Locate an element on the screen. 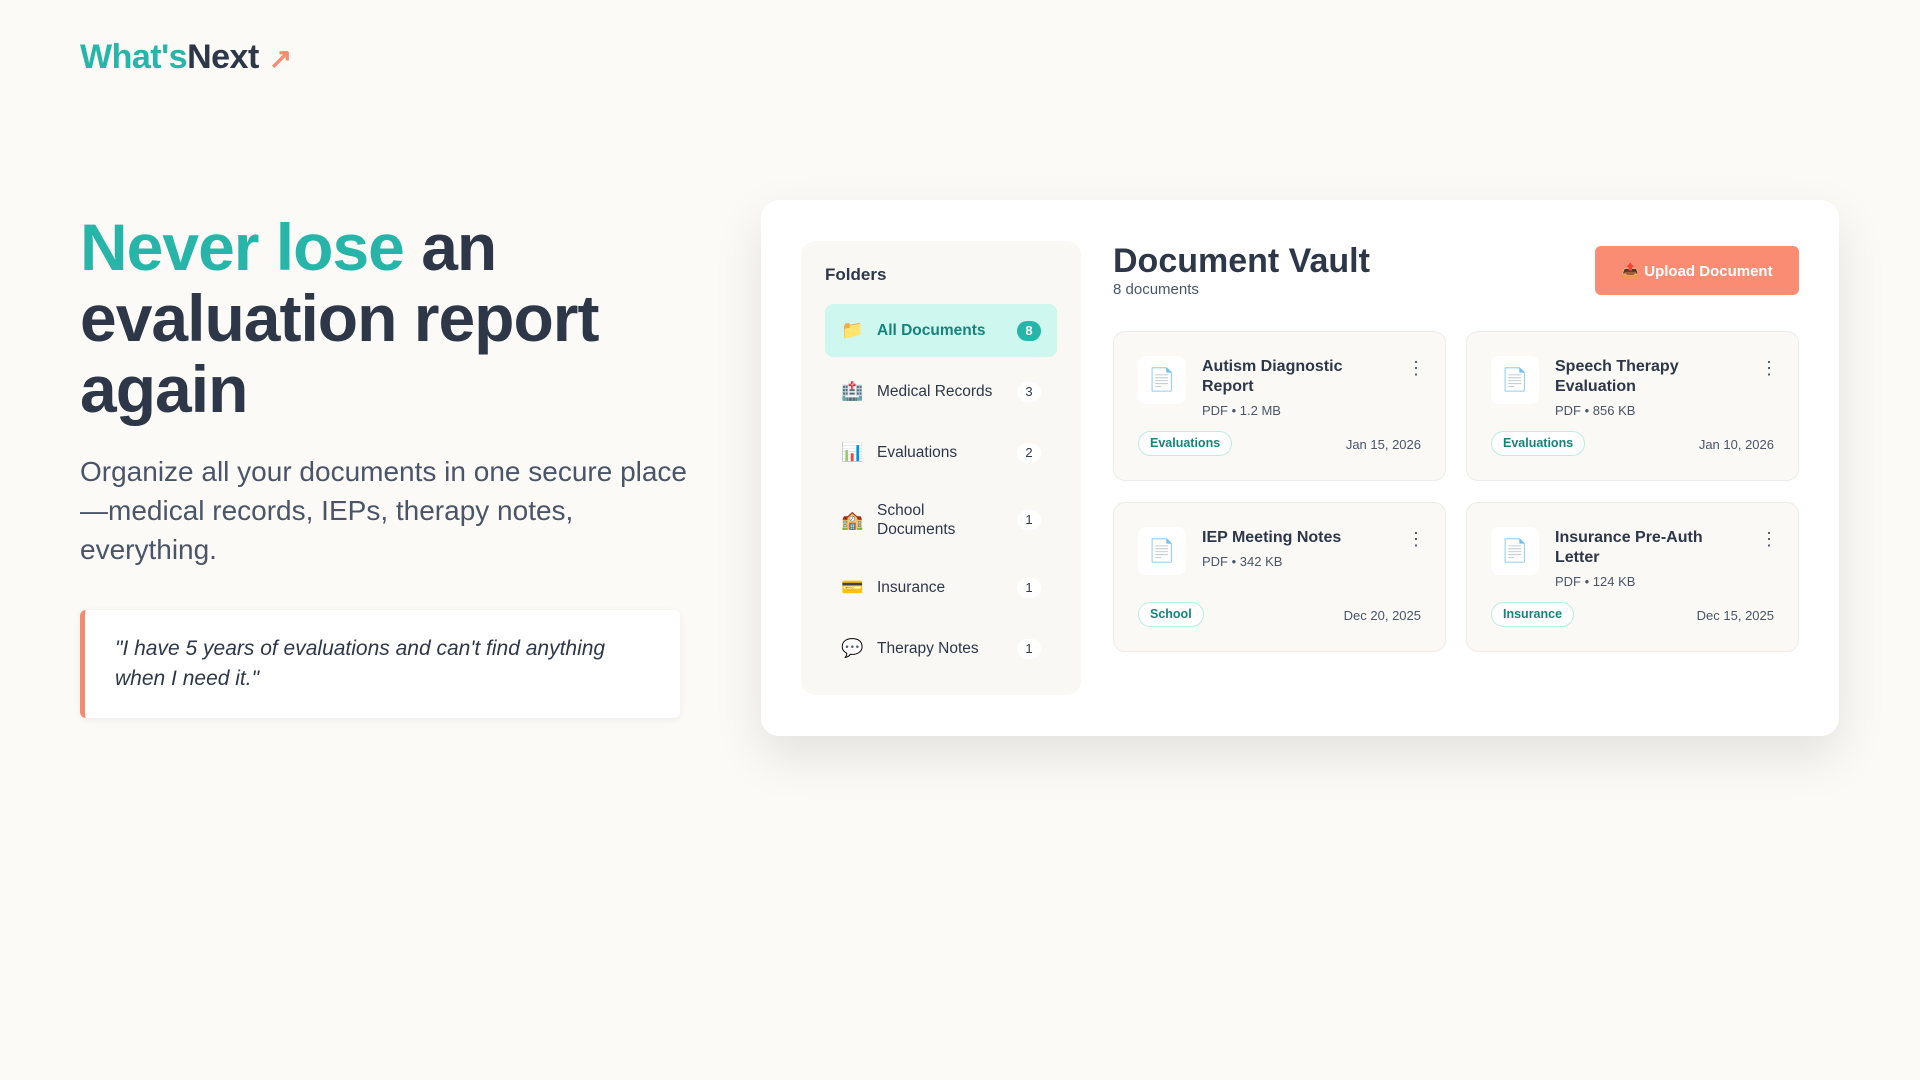 The height and width of the screenshot is (1080, 1920). folder-item-medical-records: 🏥 Medical Records 3 is located at coordinates (941, 391).